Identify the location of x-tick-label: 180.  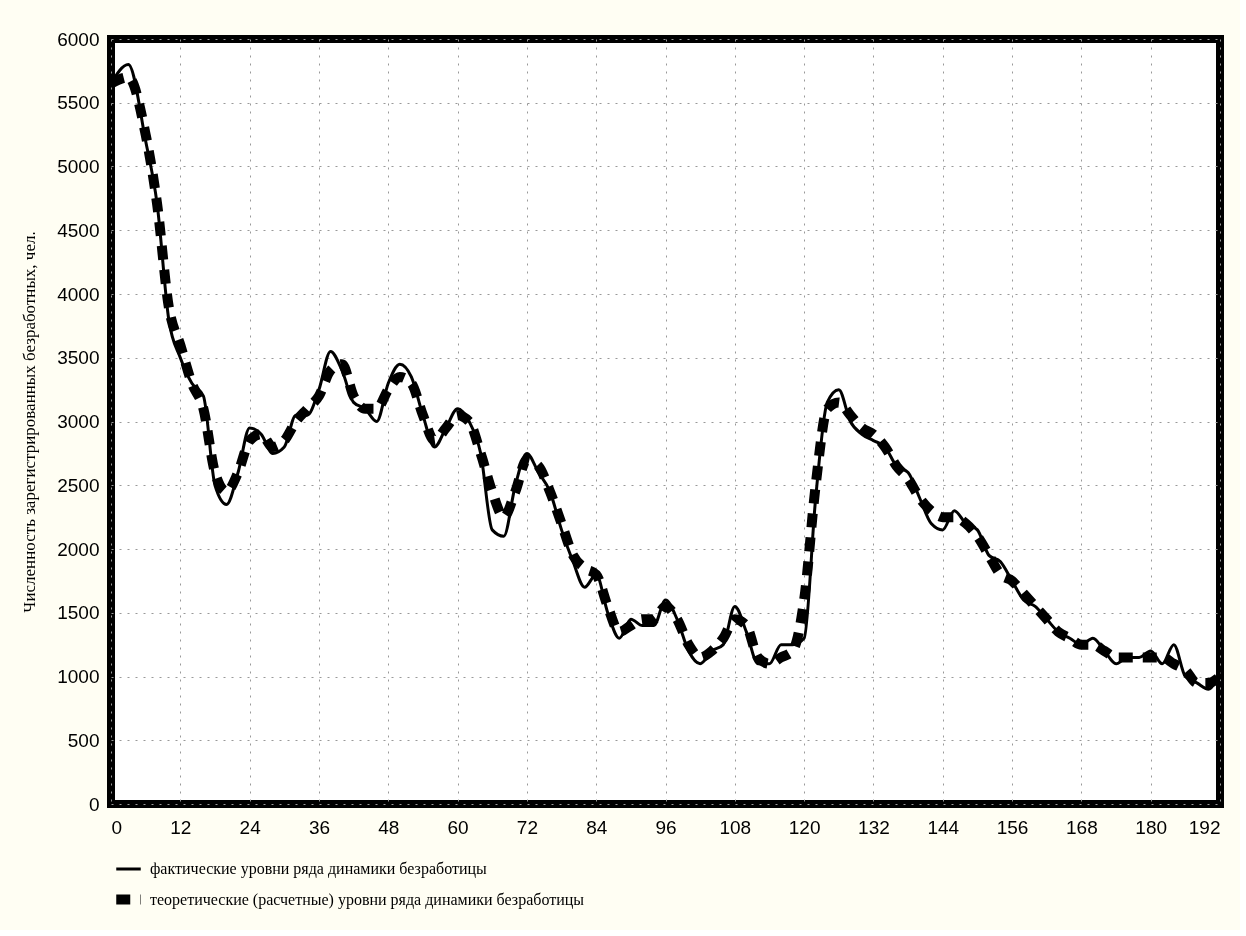
(1151, 827).